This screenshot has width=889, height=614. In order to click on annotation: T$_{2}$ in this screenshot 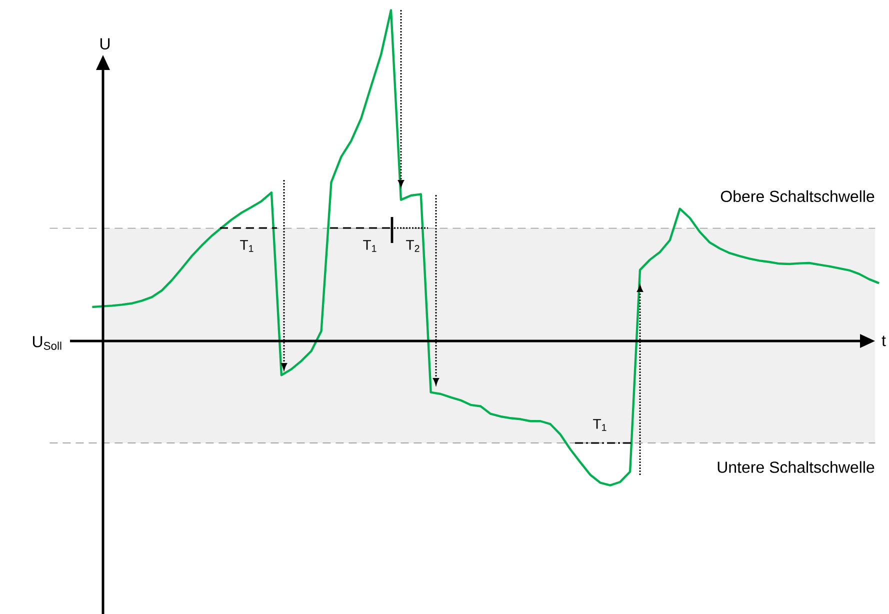, I will do `click(413, 246)`.